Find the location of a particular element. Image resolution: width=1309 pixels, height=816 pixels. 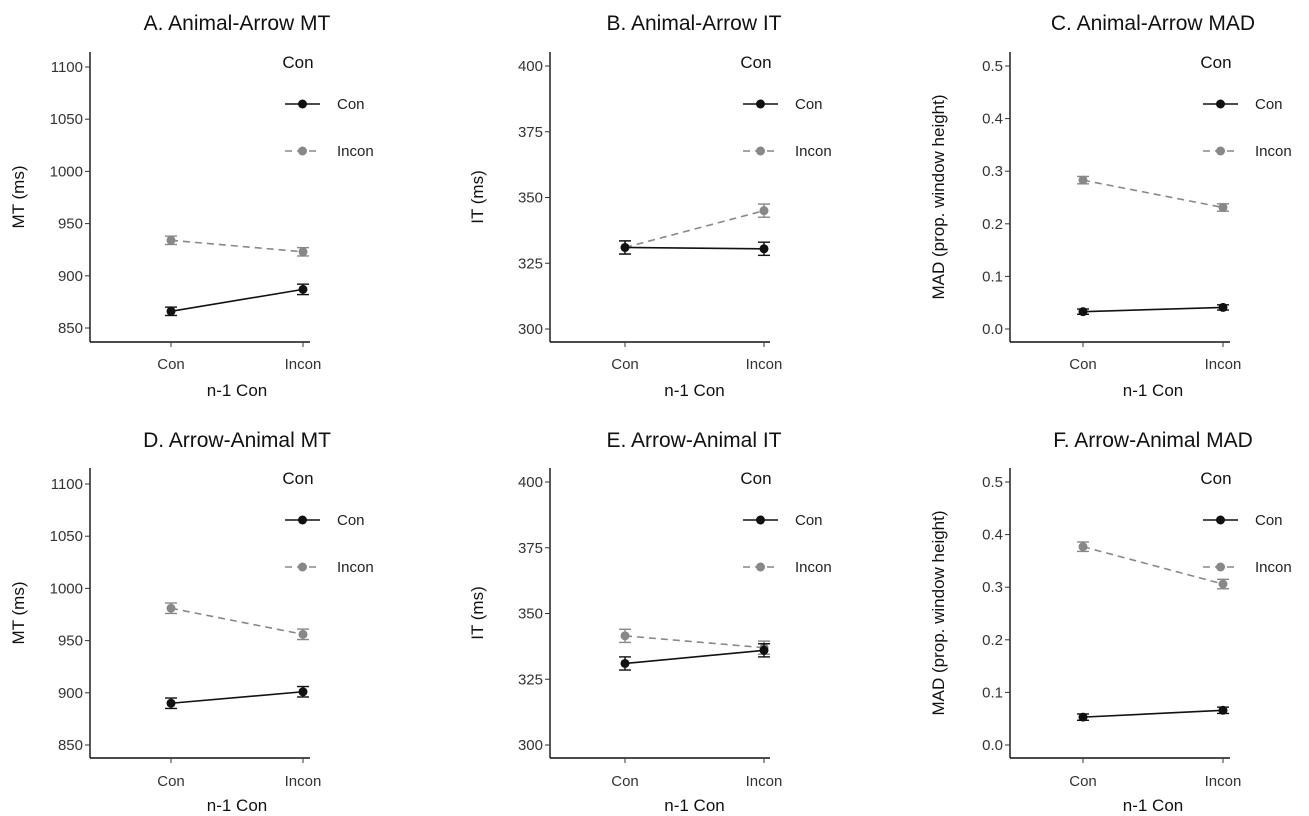

chart-title: C. Animal-Arrow MAD is located at coordinates (1153, 23).